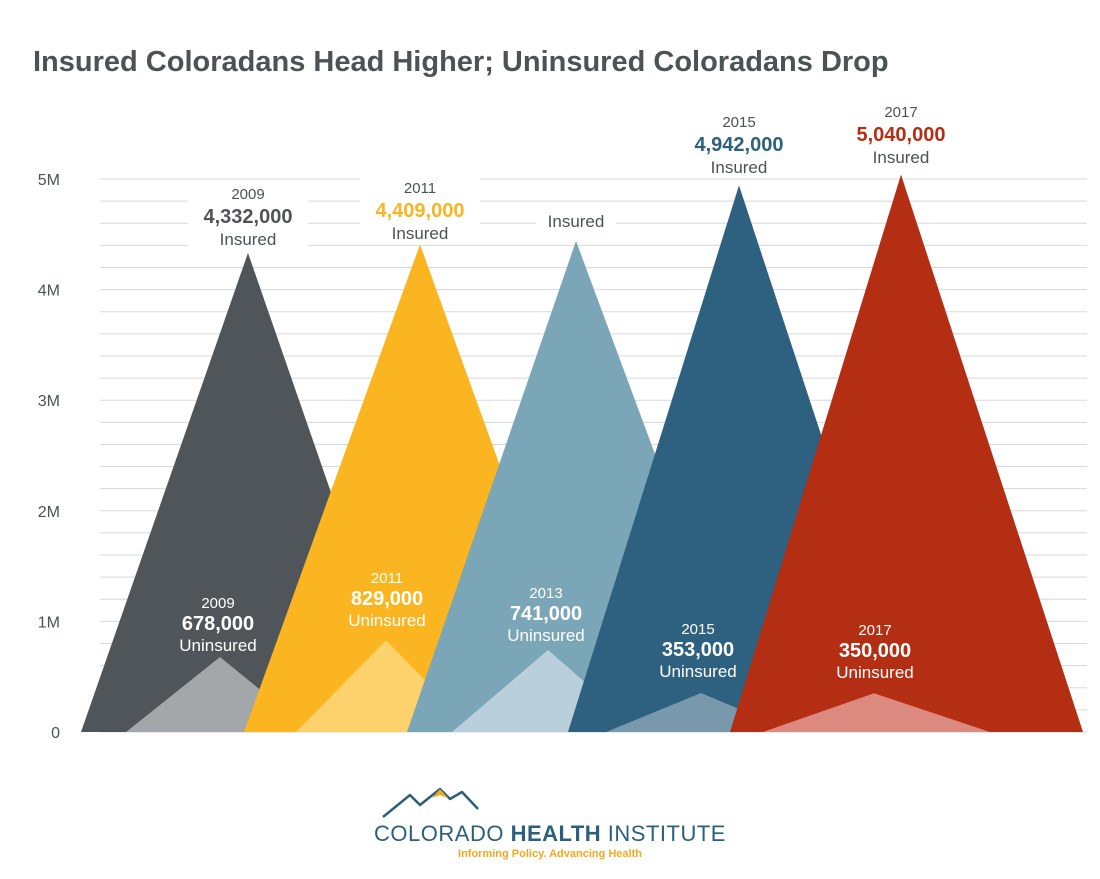 The width and height of the screenshot is (1100, 879). I want to click on insured-value-label: 5,040,000, so click(901, 135).